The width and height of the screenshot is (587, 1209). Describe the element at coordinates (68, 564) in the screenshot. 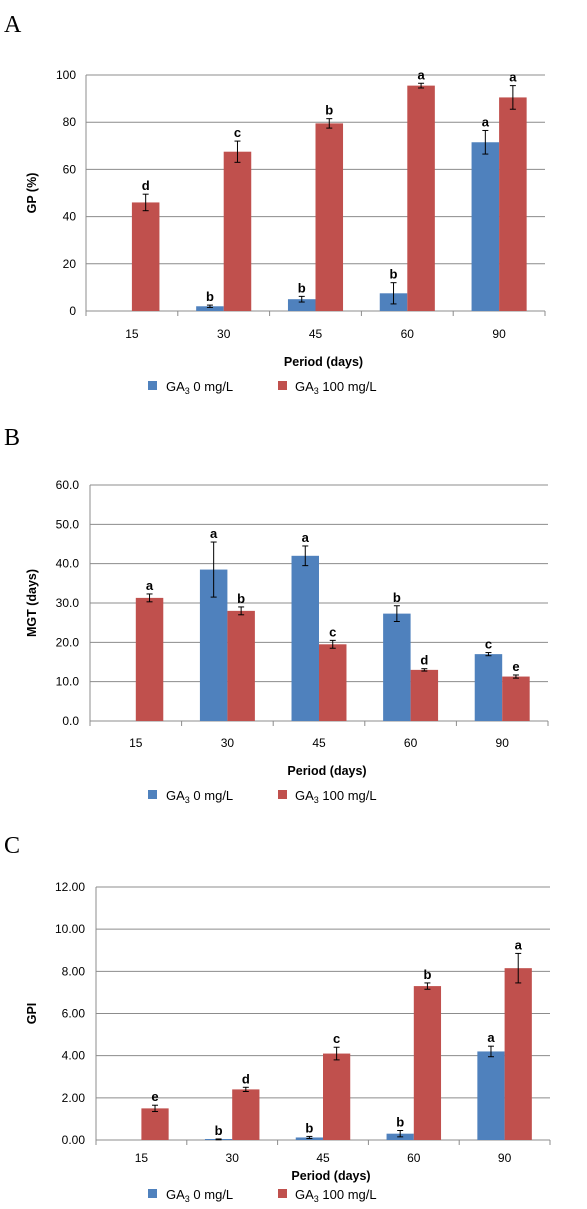

I see `y-tick-label: 40.0` at that location.